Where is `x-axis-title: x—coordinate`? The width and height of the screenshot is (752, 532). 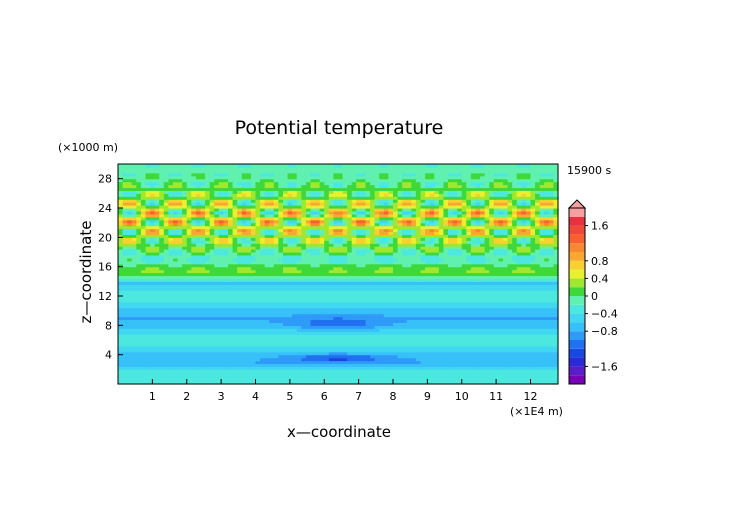 x-axis-title: x—coordinate is located at coordinates (339, 432).